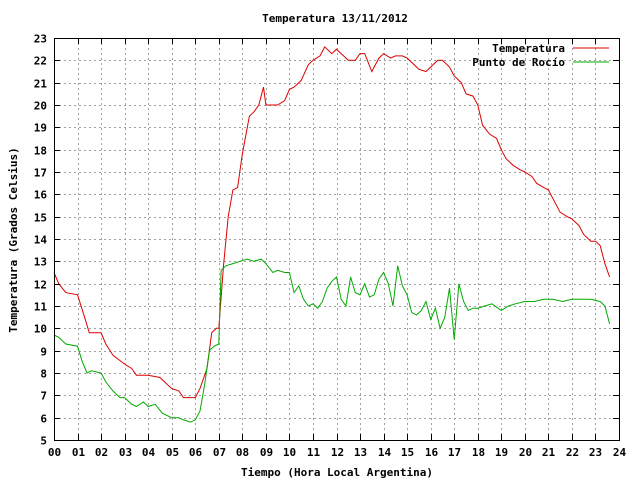  I want to click on y-tick-label: 18, so click(40, 151).